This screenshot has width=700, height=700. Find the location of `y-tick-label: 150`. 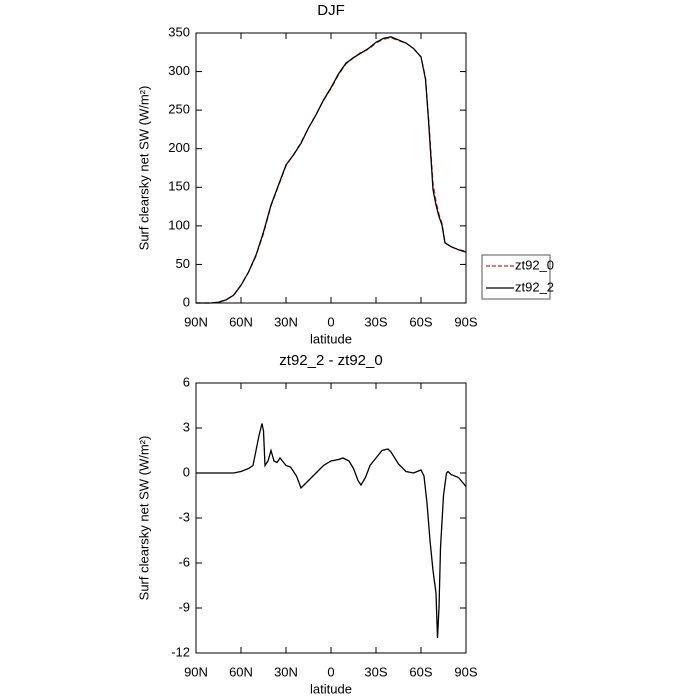

y-tick-label: 150 is located at coordinates (179, 186).